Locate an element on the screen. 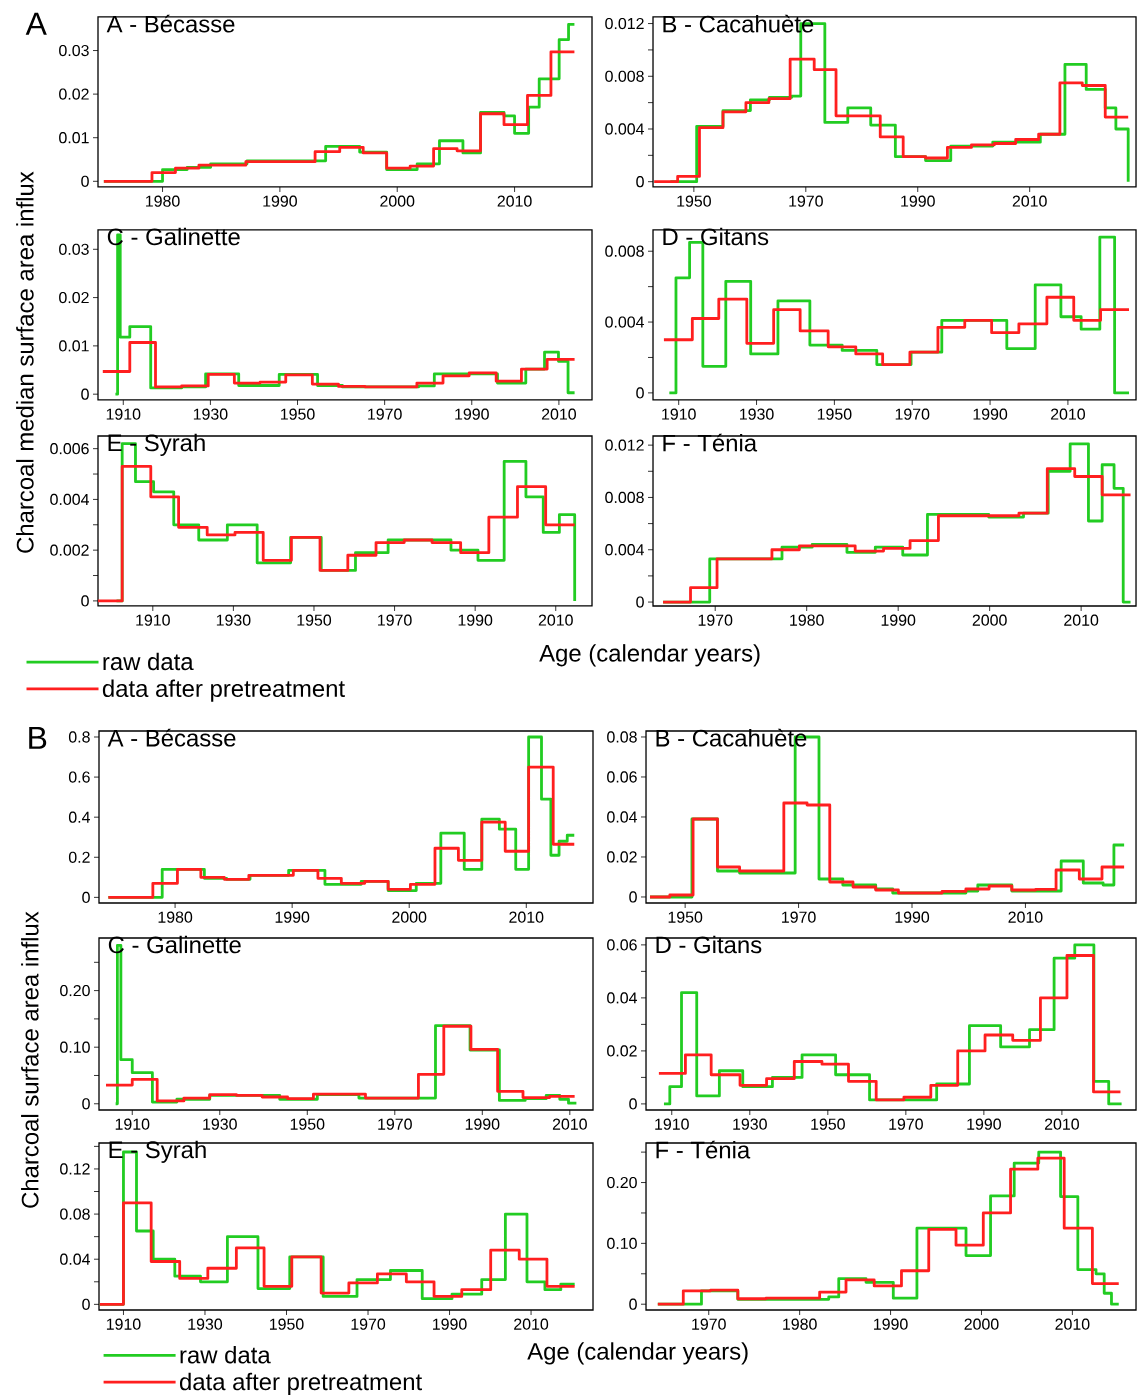 This screenshot has height=1399, width=1140. y-tick-label: 0.6 is located at coordinates (79, 777).